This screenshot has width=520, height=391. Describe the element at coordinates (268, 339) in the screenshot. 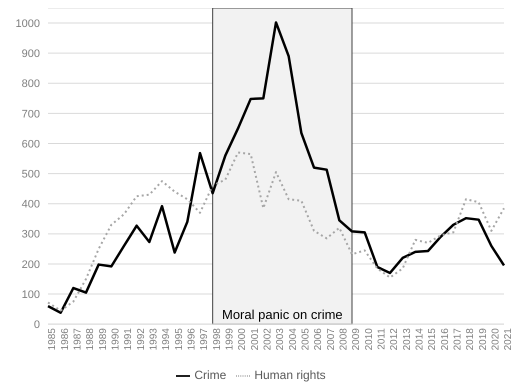

I see `x-tick-label: 2002` at that location.